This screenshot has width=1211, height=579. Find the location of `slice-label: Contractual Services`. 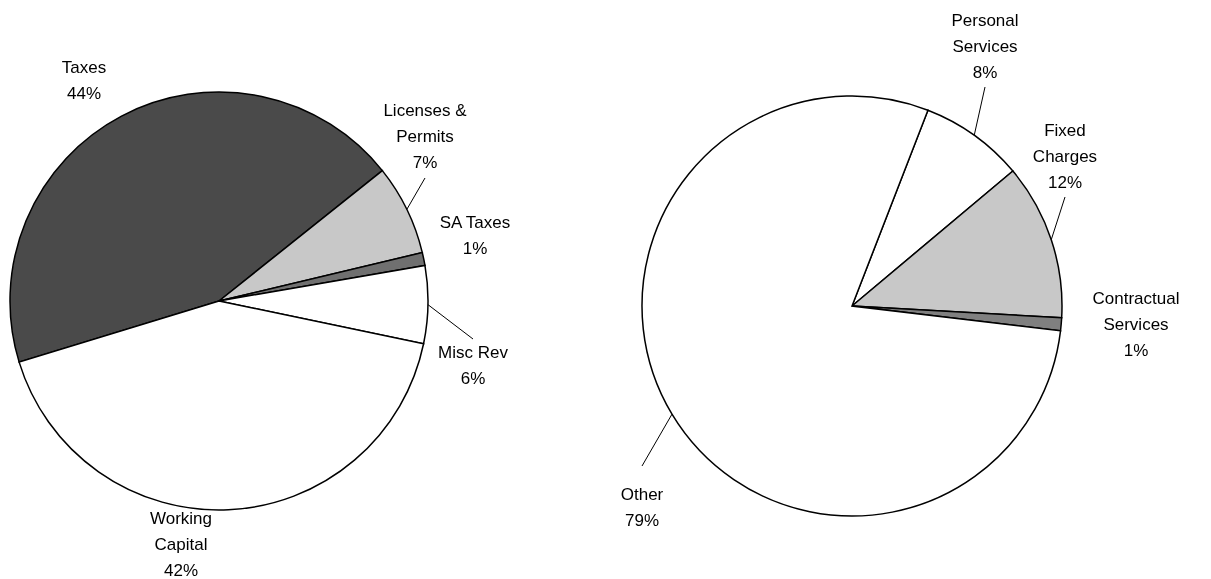

slice-label: Contractual Services is located at coordinates (1136, 311).